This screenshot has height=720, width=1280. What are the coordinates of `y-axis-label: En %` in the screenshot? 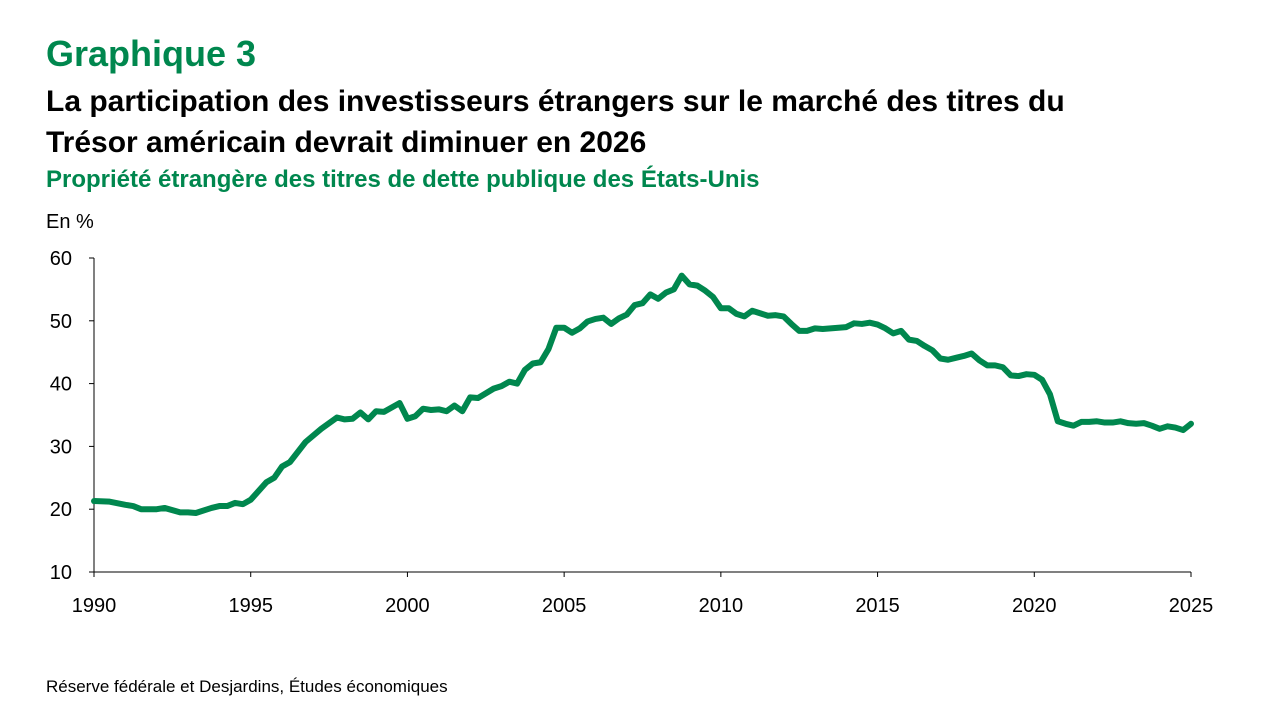 It's located at (70, 222).